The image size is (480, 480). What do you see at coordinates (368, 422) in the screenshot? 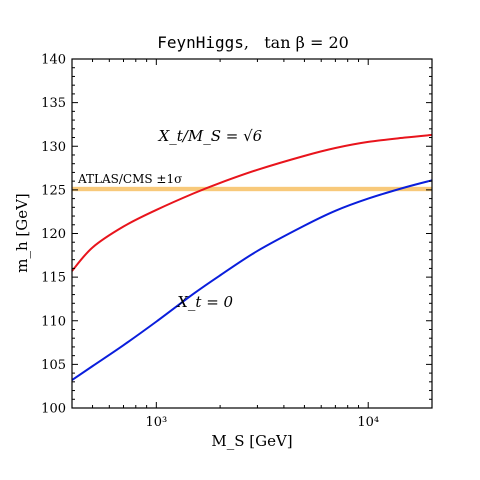
I see `x-tick-label: 10⁴` at bounding box center [368, 422].